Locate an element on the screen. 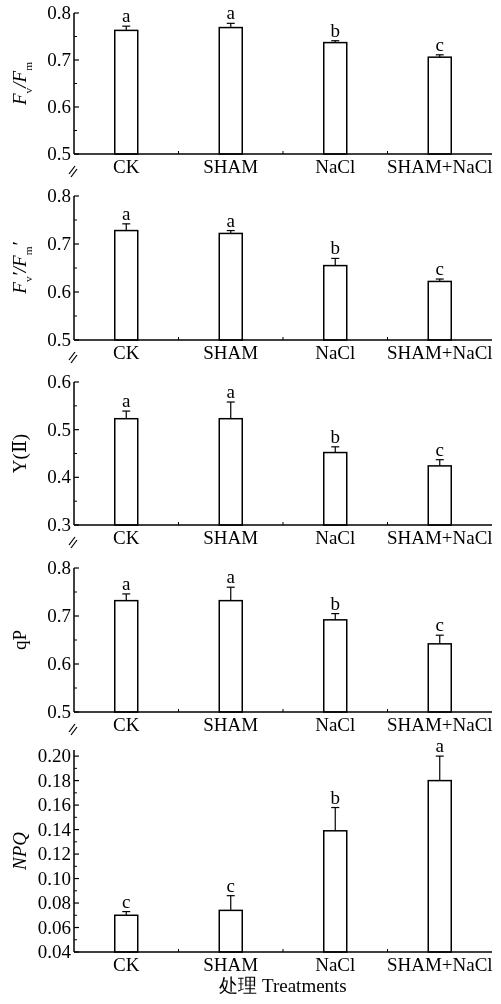 This screenshot has width=501, height=1004. y-axis-title: NPQ is located at coordinates (19, 851).